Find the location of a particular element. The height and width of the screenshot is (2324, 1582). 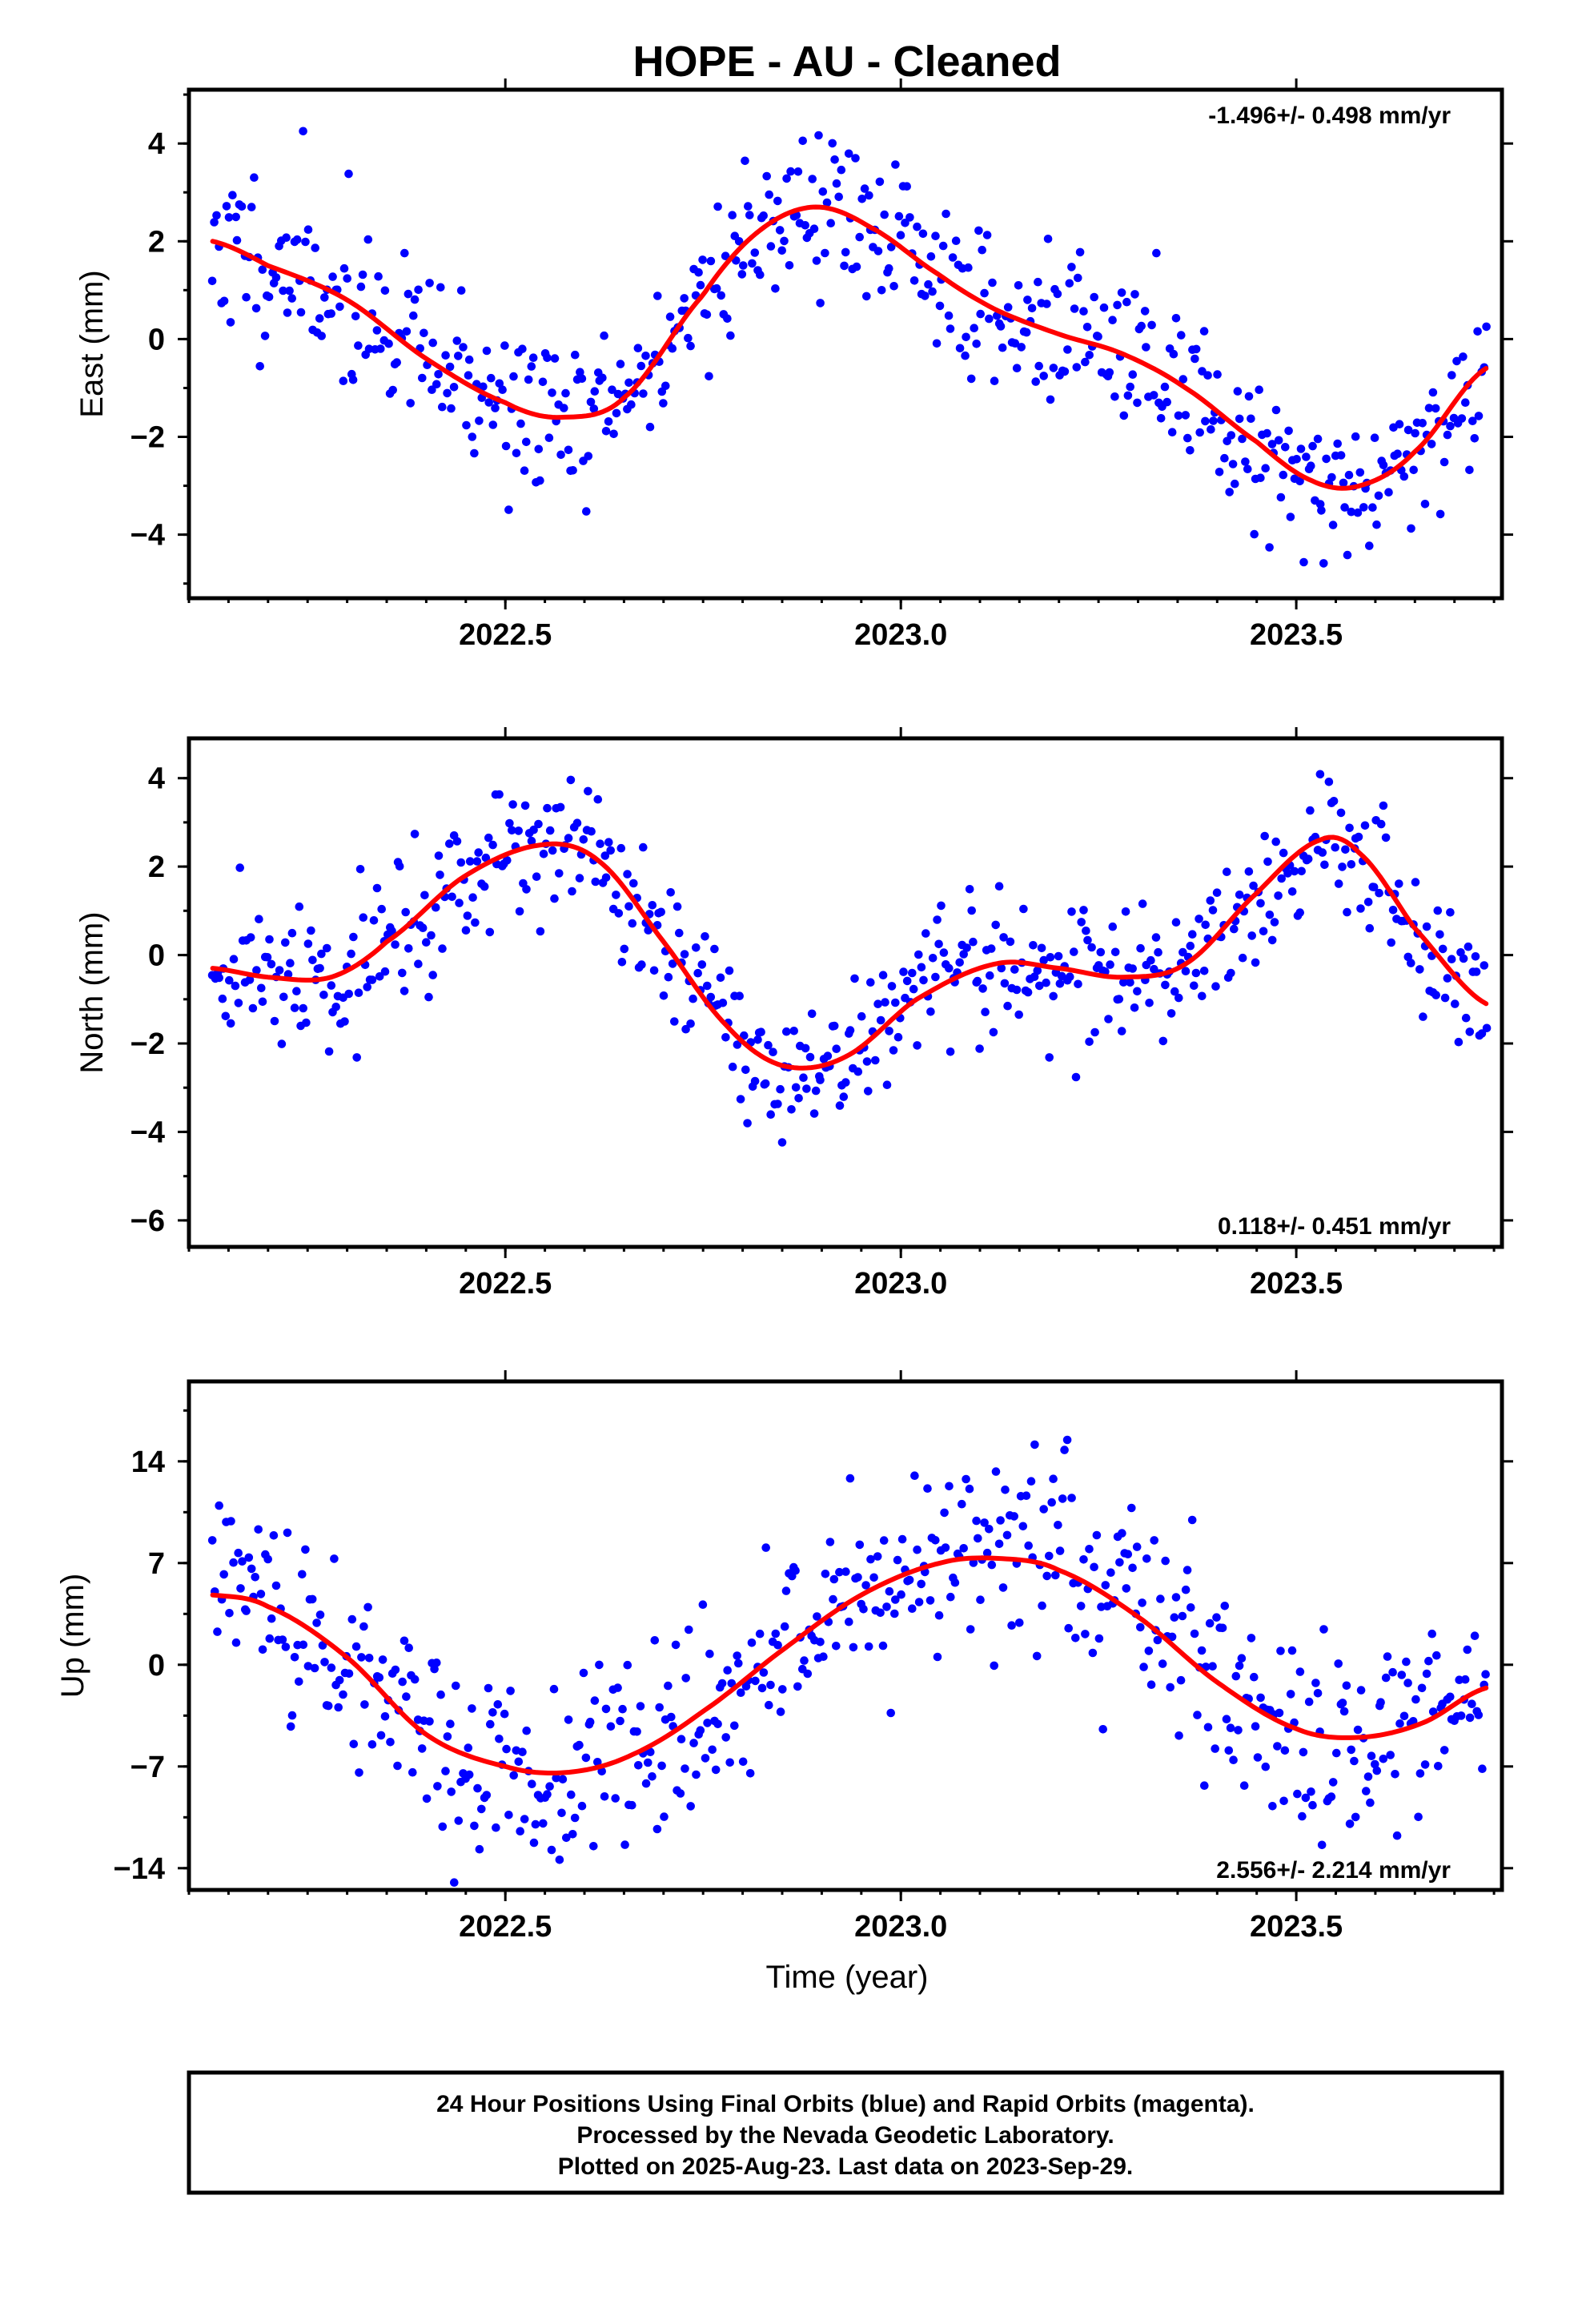

footer-box is located at coordinates (846, 2132).